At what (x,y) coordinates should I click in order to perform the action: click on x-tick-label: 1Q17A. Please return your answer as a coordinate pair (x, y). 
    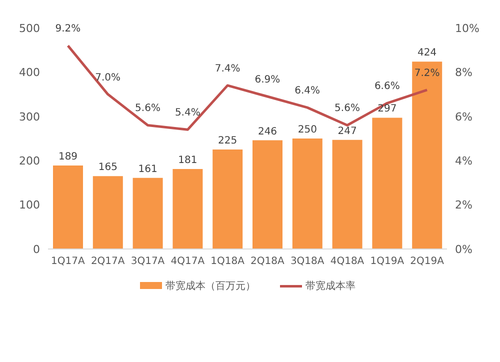
    Looking at the image, I should click on (68, 262).